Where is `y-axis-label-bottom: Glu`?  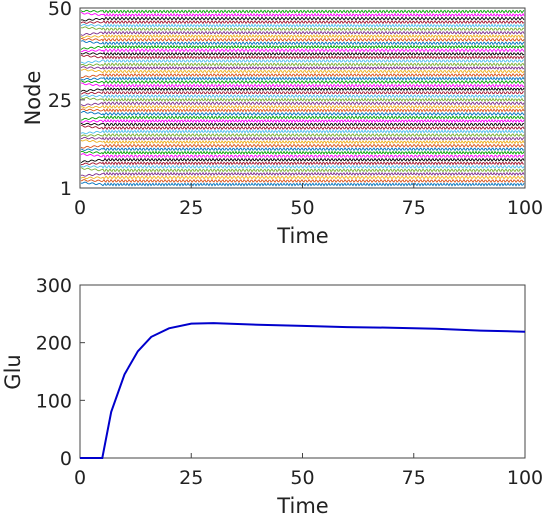 y-axis-label-bottom: Glu is located at coordinates (13, 371).